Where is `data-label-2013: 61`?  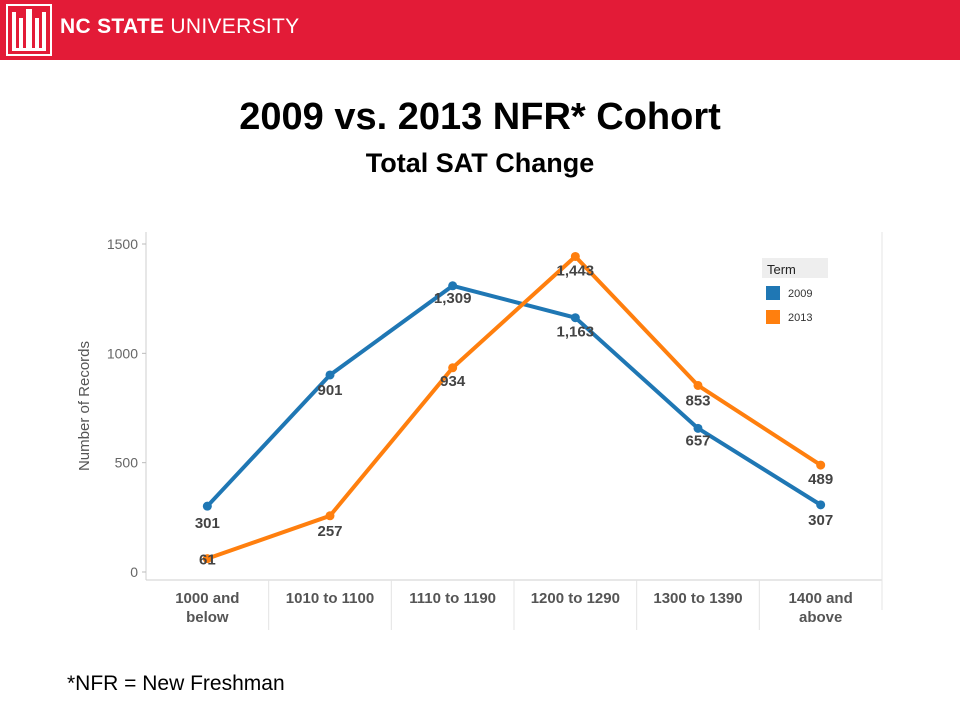
data-label-2013: 61 is located at coordinates (207, 560).